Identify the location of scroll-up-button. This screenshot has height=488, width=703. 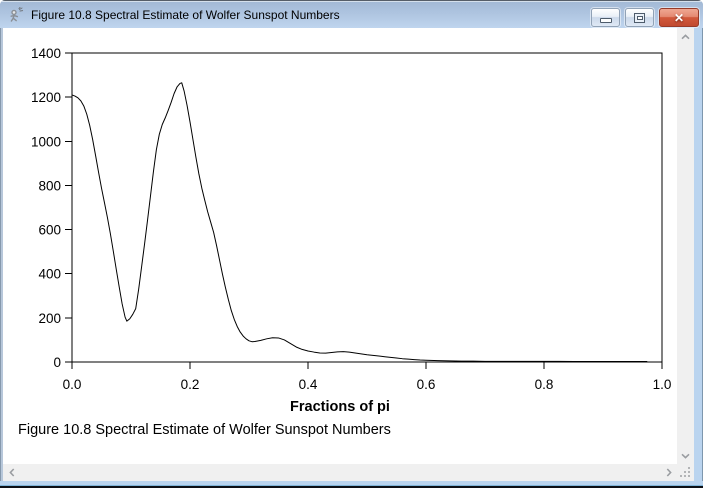
(685, 36).